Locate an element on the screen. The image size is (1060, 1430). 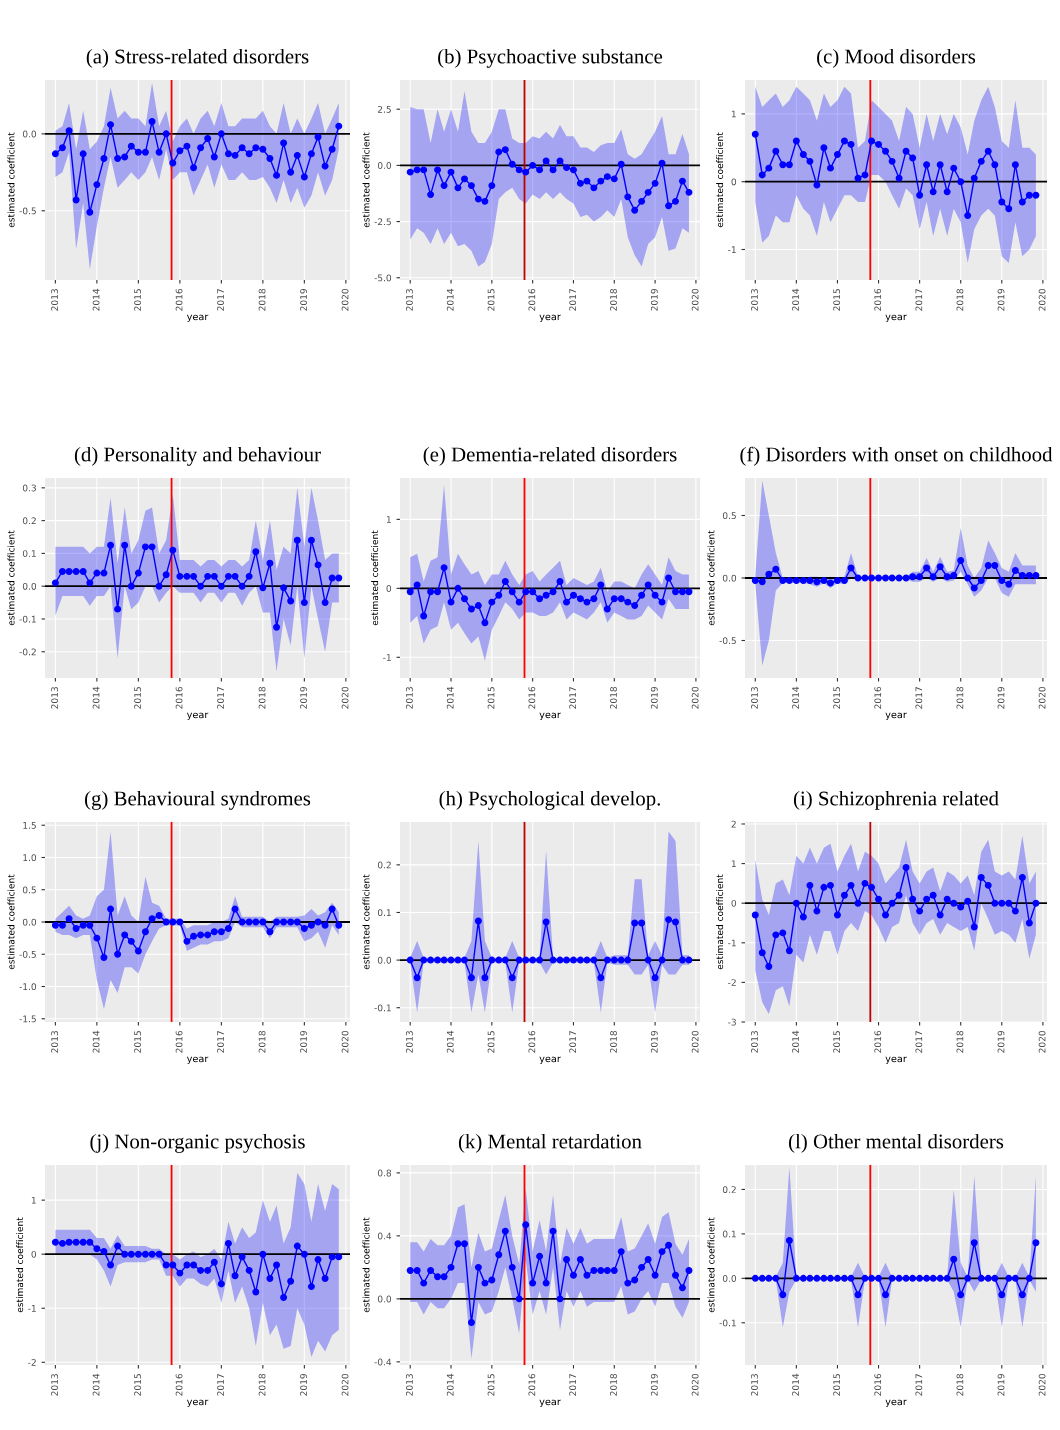
chart-title: (b) Psychoactive substance is located at coordinates (550, 58).